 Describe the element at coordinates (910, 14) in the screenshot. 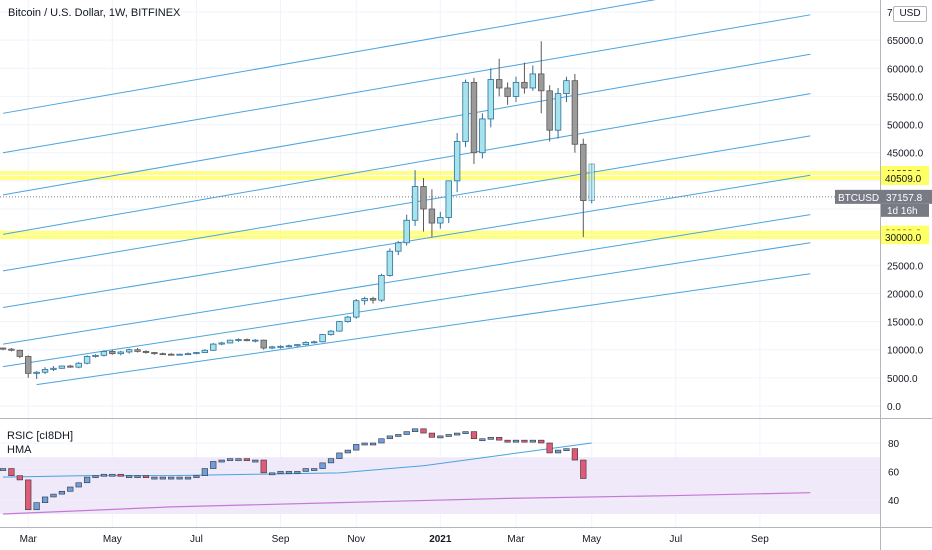

I see `currency-selector: USD` at that location.